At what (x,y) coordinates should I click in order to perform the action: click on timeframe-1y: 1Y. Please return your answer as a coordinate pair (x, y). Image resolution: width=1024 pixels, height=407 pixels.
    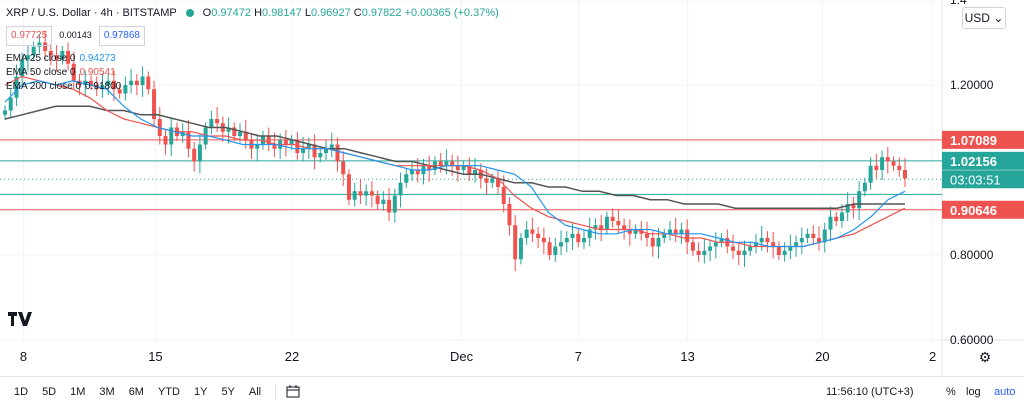
    Looking at the image, I should click on (200, 392).